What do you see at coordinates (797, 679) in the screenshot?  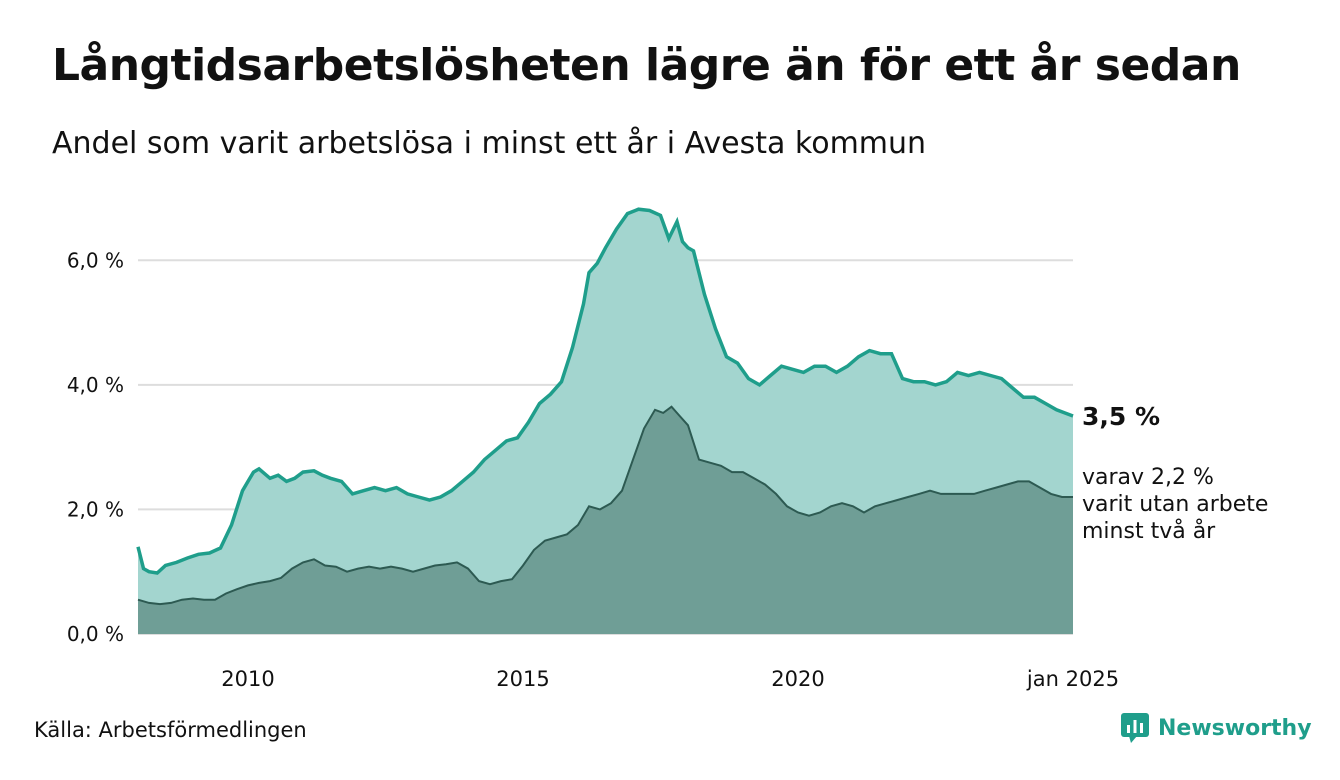 I see `x-tick-label: 2020` at bounding box center [797, 679].